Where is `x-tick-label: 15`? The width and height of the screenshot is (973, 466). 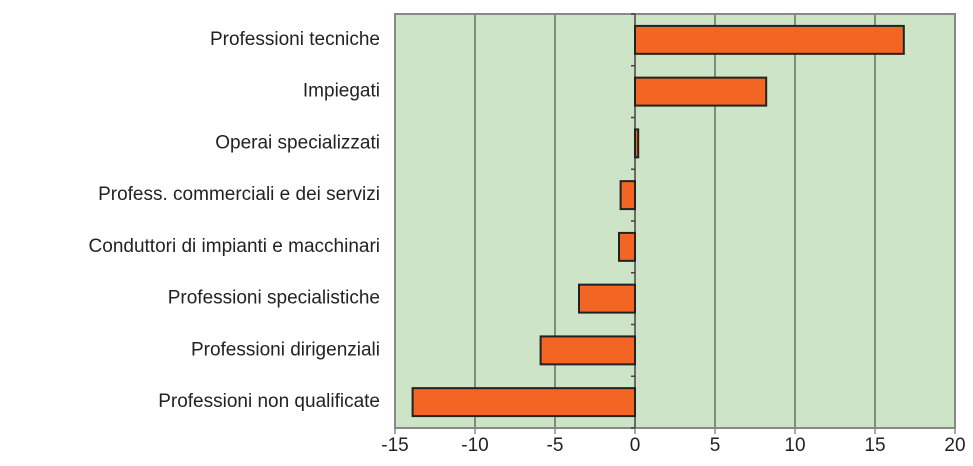 x-tick-label: 15 is located at coordinates (874, 445).